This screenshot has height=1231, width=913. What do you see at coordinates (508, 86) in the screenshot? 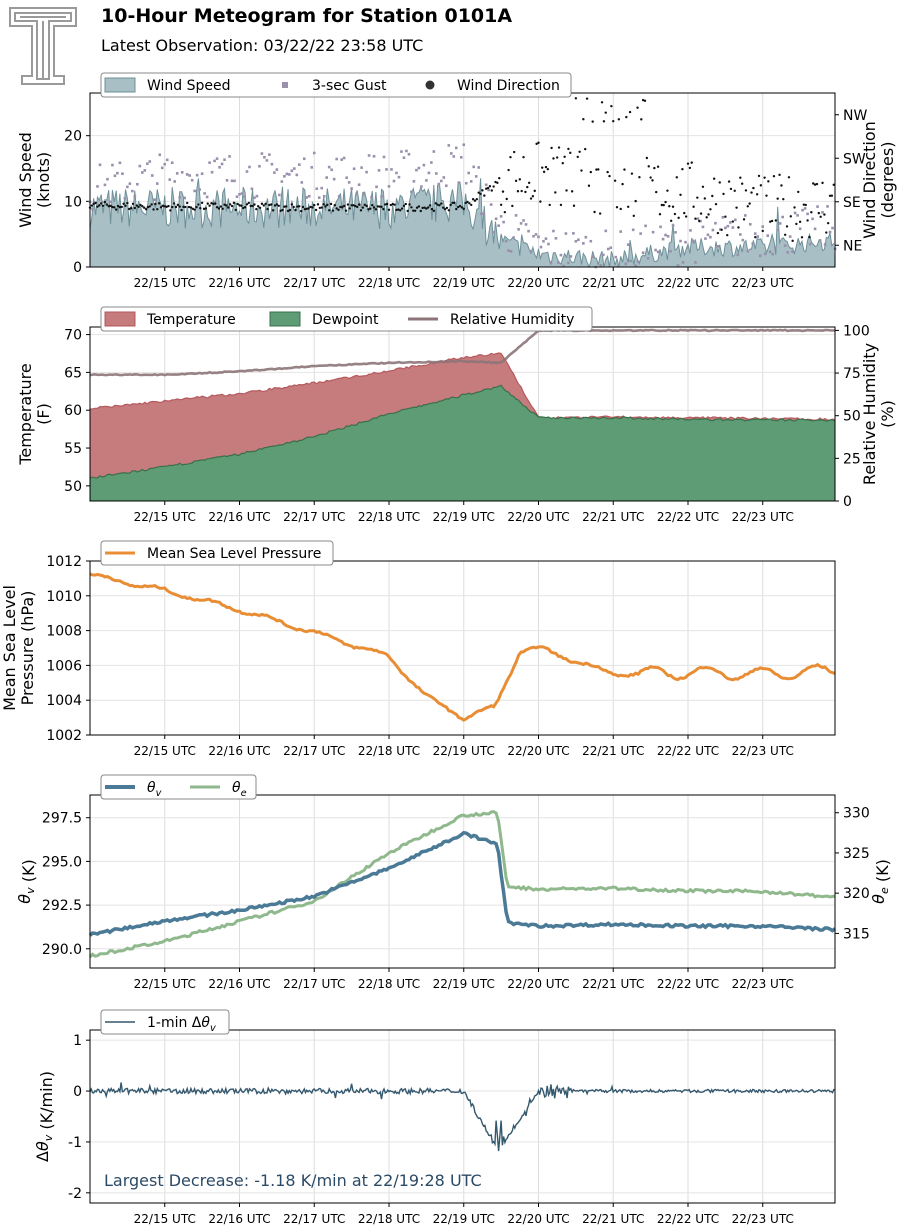
I see `legend-label: Wind Direction` at bounding box center [508, 86].